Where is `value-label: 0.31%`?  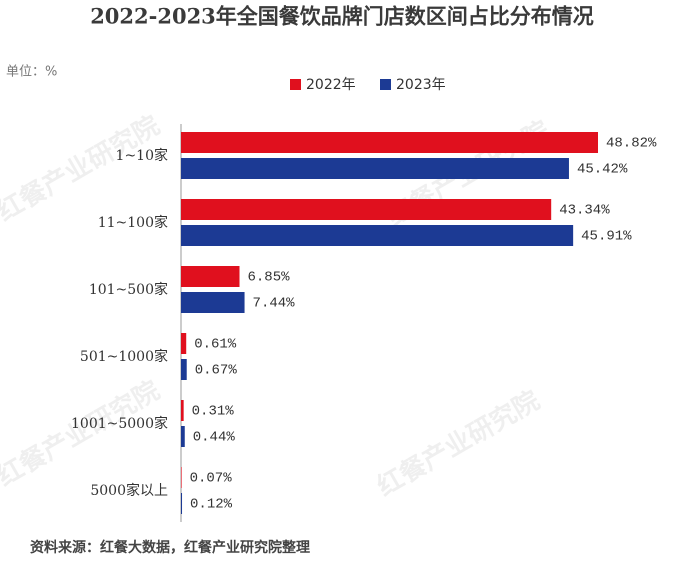
value-label: 0.31% is located at coordinates (213, 412).